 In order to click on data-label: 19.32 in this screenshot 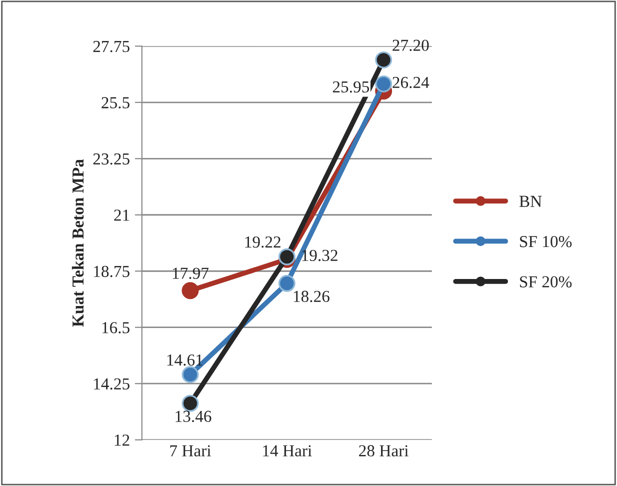, I will do `click(320, 256)`.